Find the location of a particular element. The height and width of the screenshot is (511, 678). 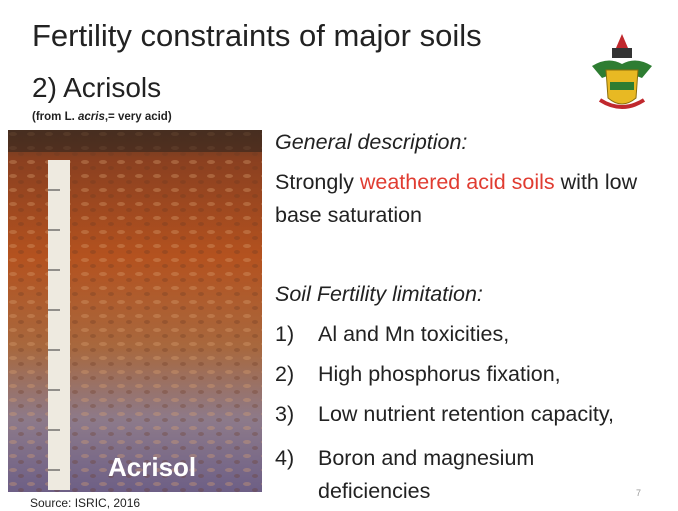

item-number: 4) is located at coordinates (285, 458).